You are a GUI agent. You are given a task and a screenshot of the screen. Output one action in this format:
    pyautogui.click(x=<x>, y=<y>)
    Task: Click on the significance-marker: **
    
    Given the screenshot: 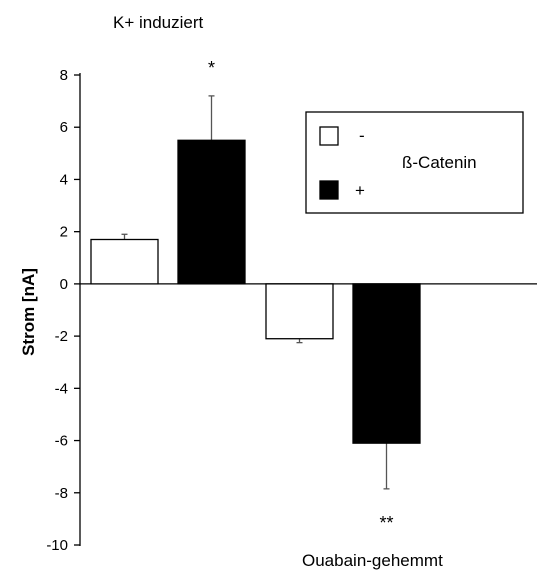 What is the action you would take?
    pyautogui.click(x=386, y=523)
    